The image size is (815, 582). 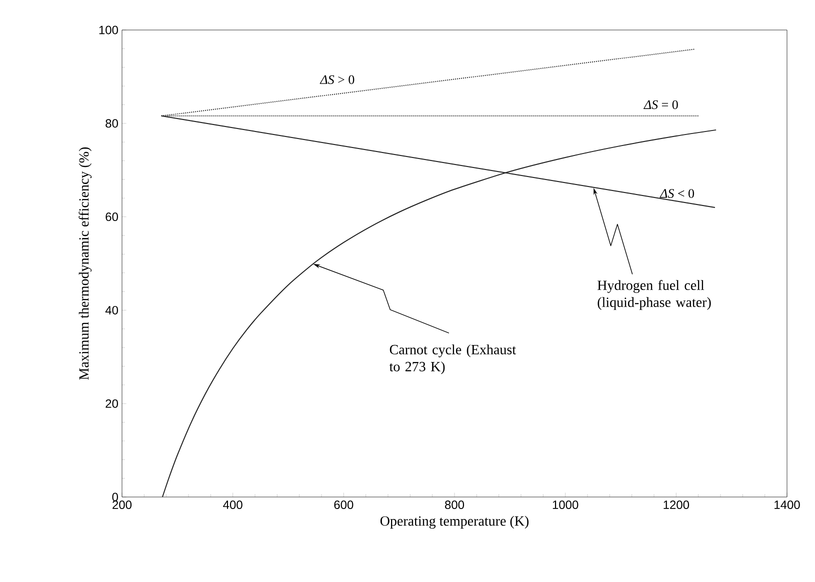 What do you see at coordinates (660, 105) in the screenshot?
I see `series-label: ΔS = 0` at bounding box center [660, 105].